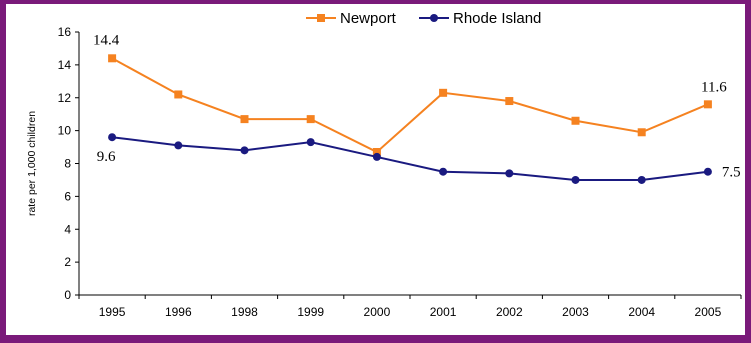 Image resolution: width=751 pixels, height=343 pixels. I want to click on x-tick-label: 2002, so click(509, 312).